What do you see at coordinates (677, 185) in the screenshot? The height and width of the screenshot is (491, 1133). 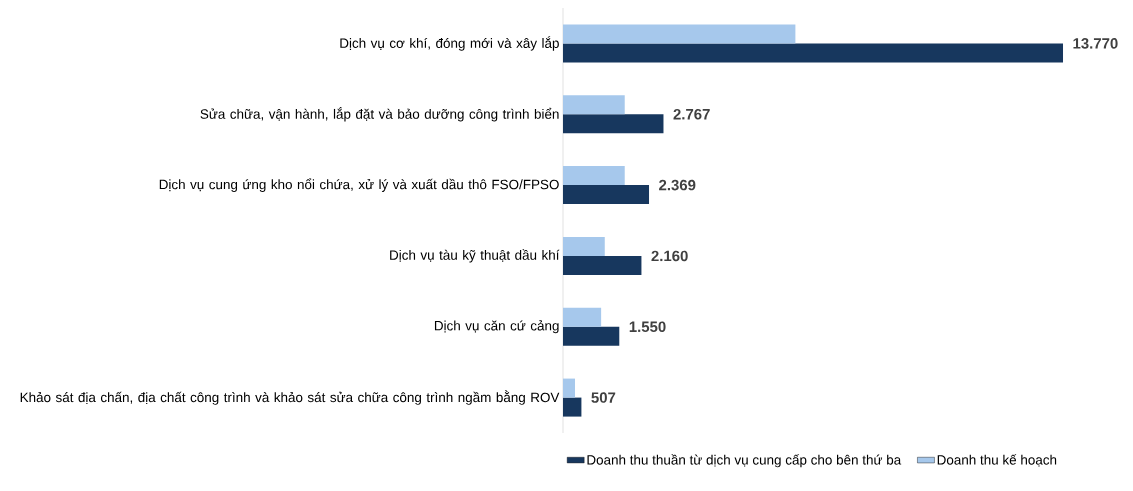 I see `data-label: 2.369` at bounding box center [677, 185].